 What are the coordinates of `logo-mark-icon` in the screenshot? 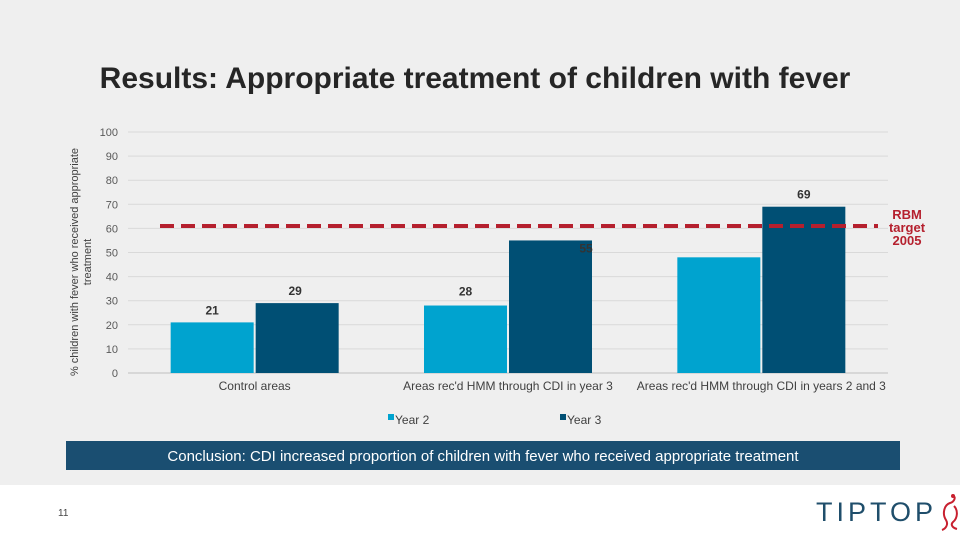 It's located at (949, 512).